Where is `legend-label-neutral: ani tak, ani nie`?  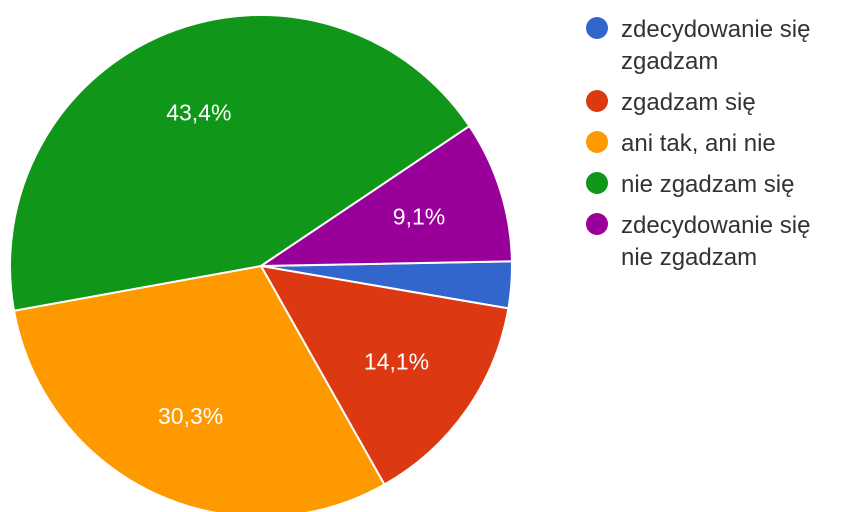 legend-label-neutral: ani tak, ani nie is located at coordinates (698, 143).